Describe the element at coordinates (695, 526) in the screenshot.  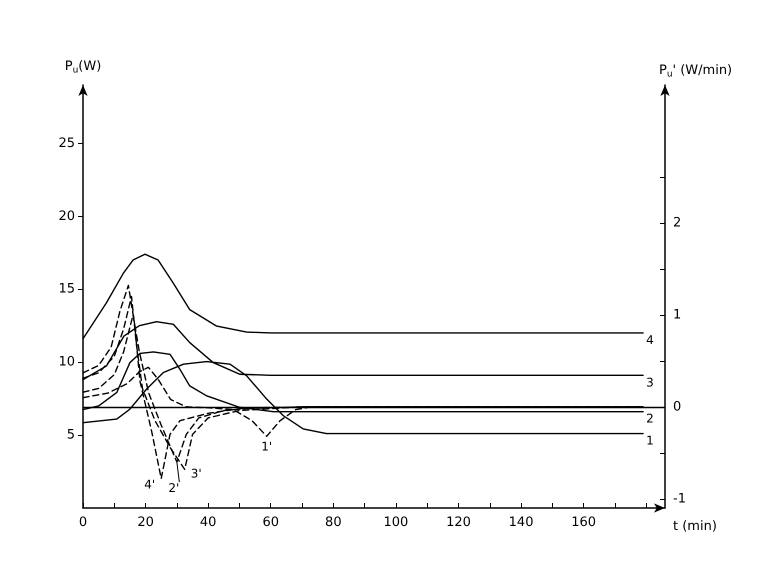
I see `x-axis-title: t (min)` at that location.